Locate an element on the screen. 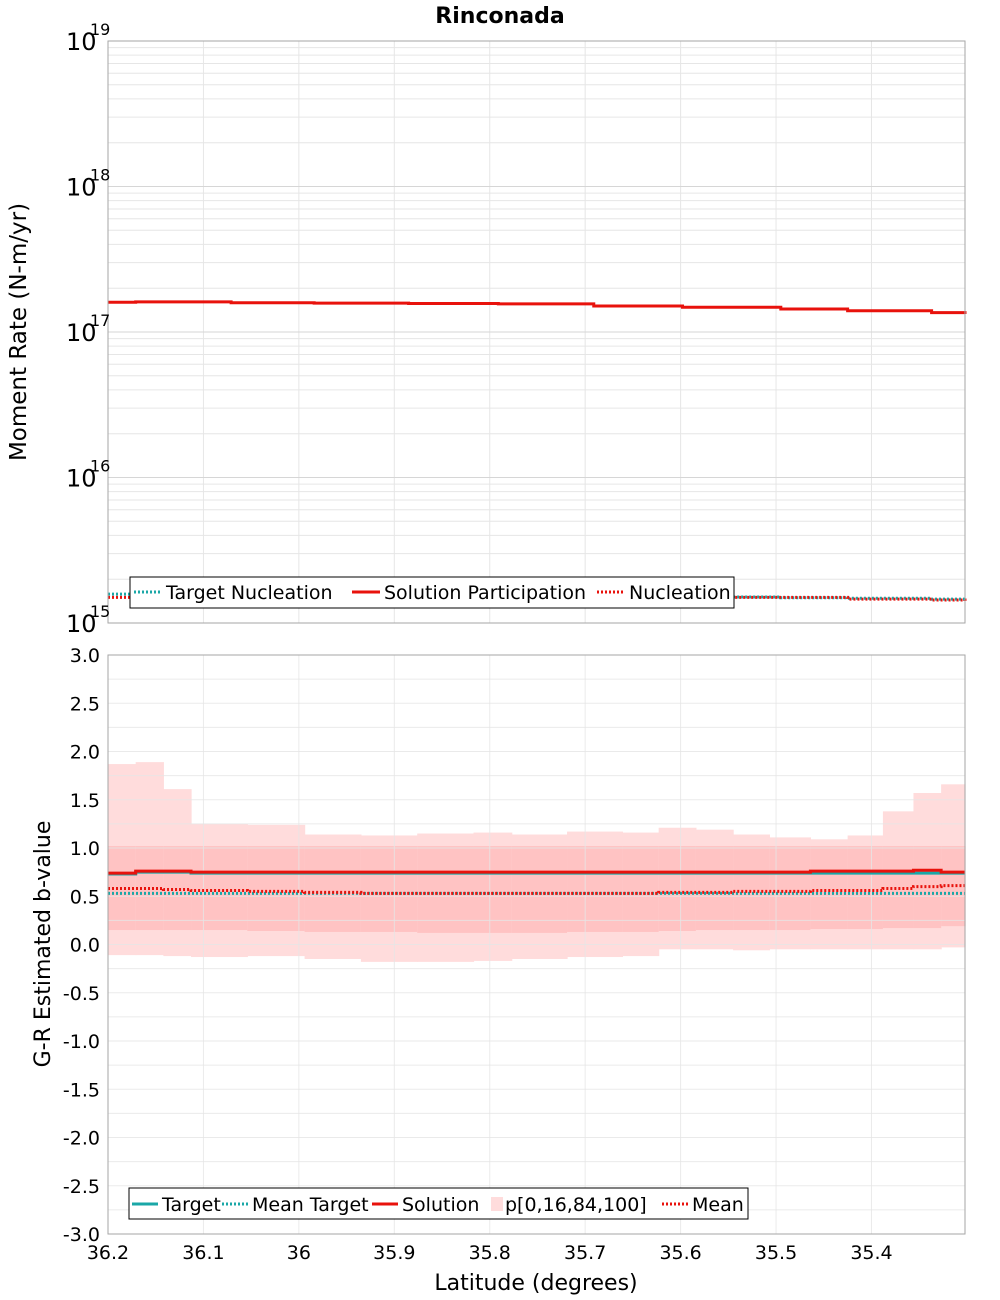 The width and height of the screenshot is (1000, 1300). x-tick-label: 36.1 is located at coordinates (203, 1253).